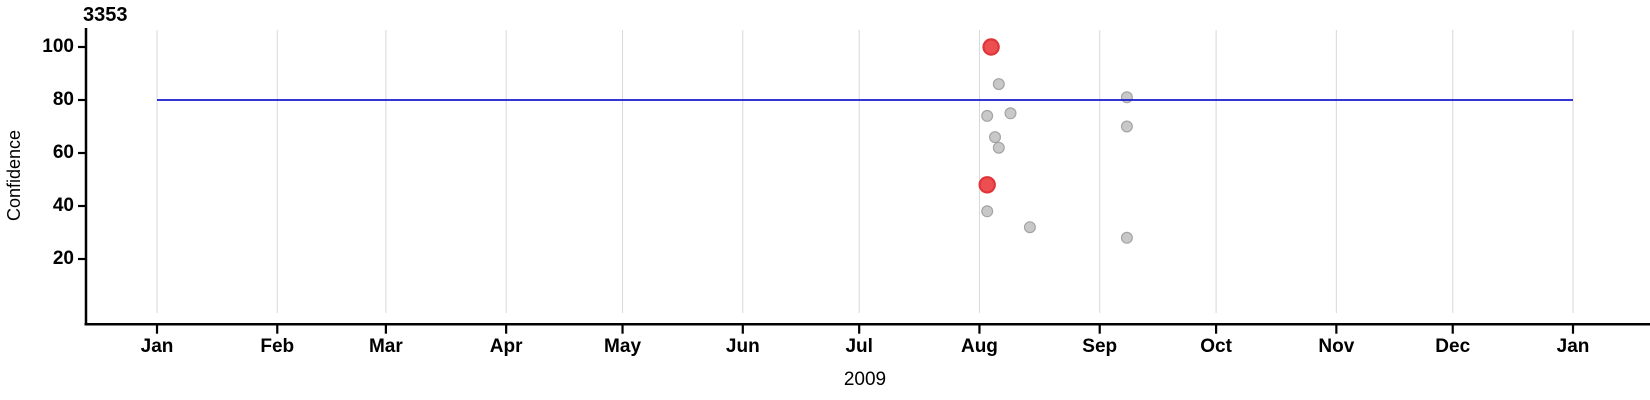 The width and height of the screenshot is (1650, 400). Describe the element at coordinates (277, 346) in the screenshot. I see `x-tick-label: Feb` at that location.